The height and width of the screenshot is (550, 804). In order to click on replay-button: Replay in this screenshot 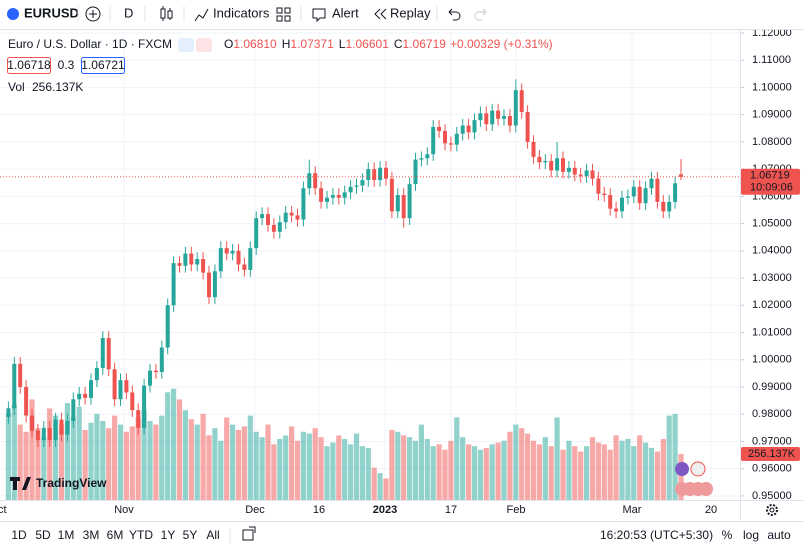, I will do `click(410, 12)`.